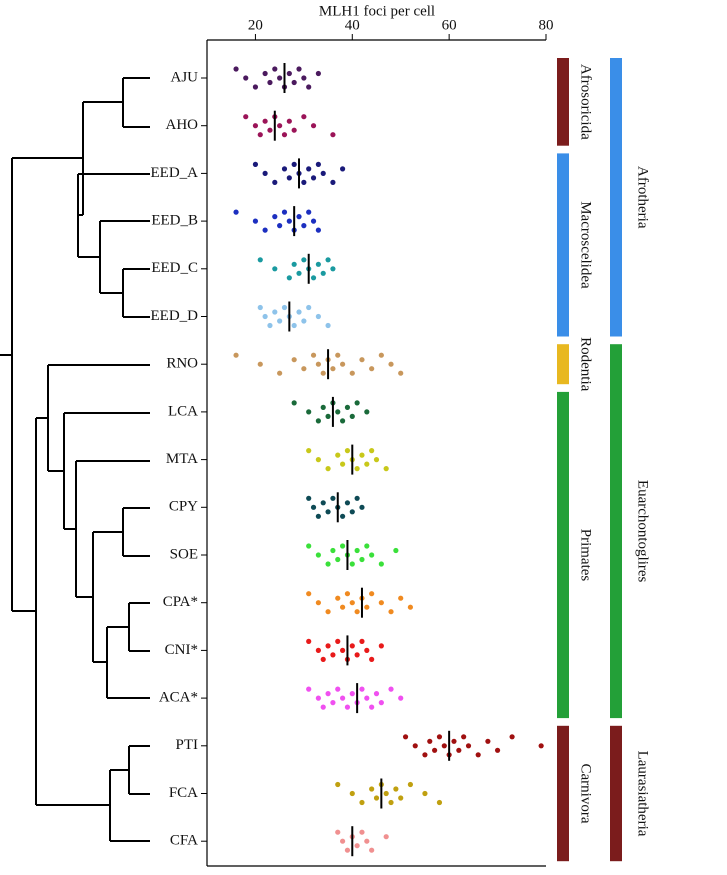  What do you see at coordinates (377, 11) in the screenshot?
I see `x-axis-label: MLH1 foci per cell` at bounding box center [377, 11].